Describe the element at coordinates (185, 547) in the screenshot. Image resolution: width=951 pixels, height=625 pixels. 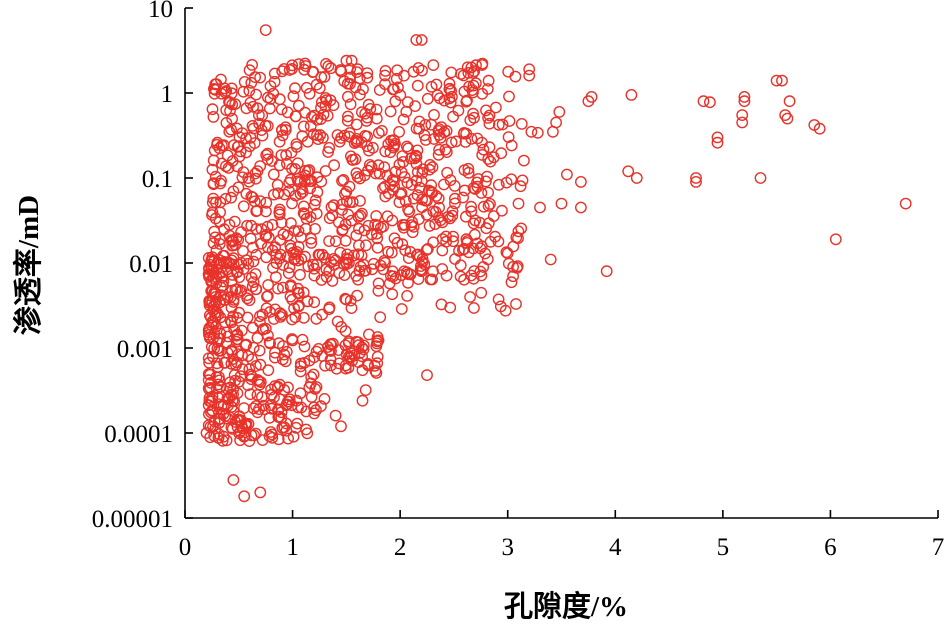
I see `x-tick-label: 0` at that location.